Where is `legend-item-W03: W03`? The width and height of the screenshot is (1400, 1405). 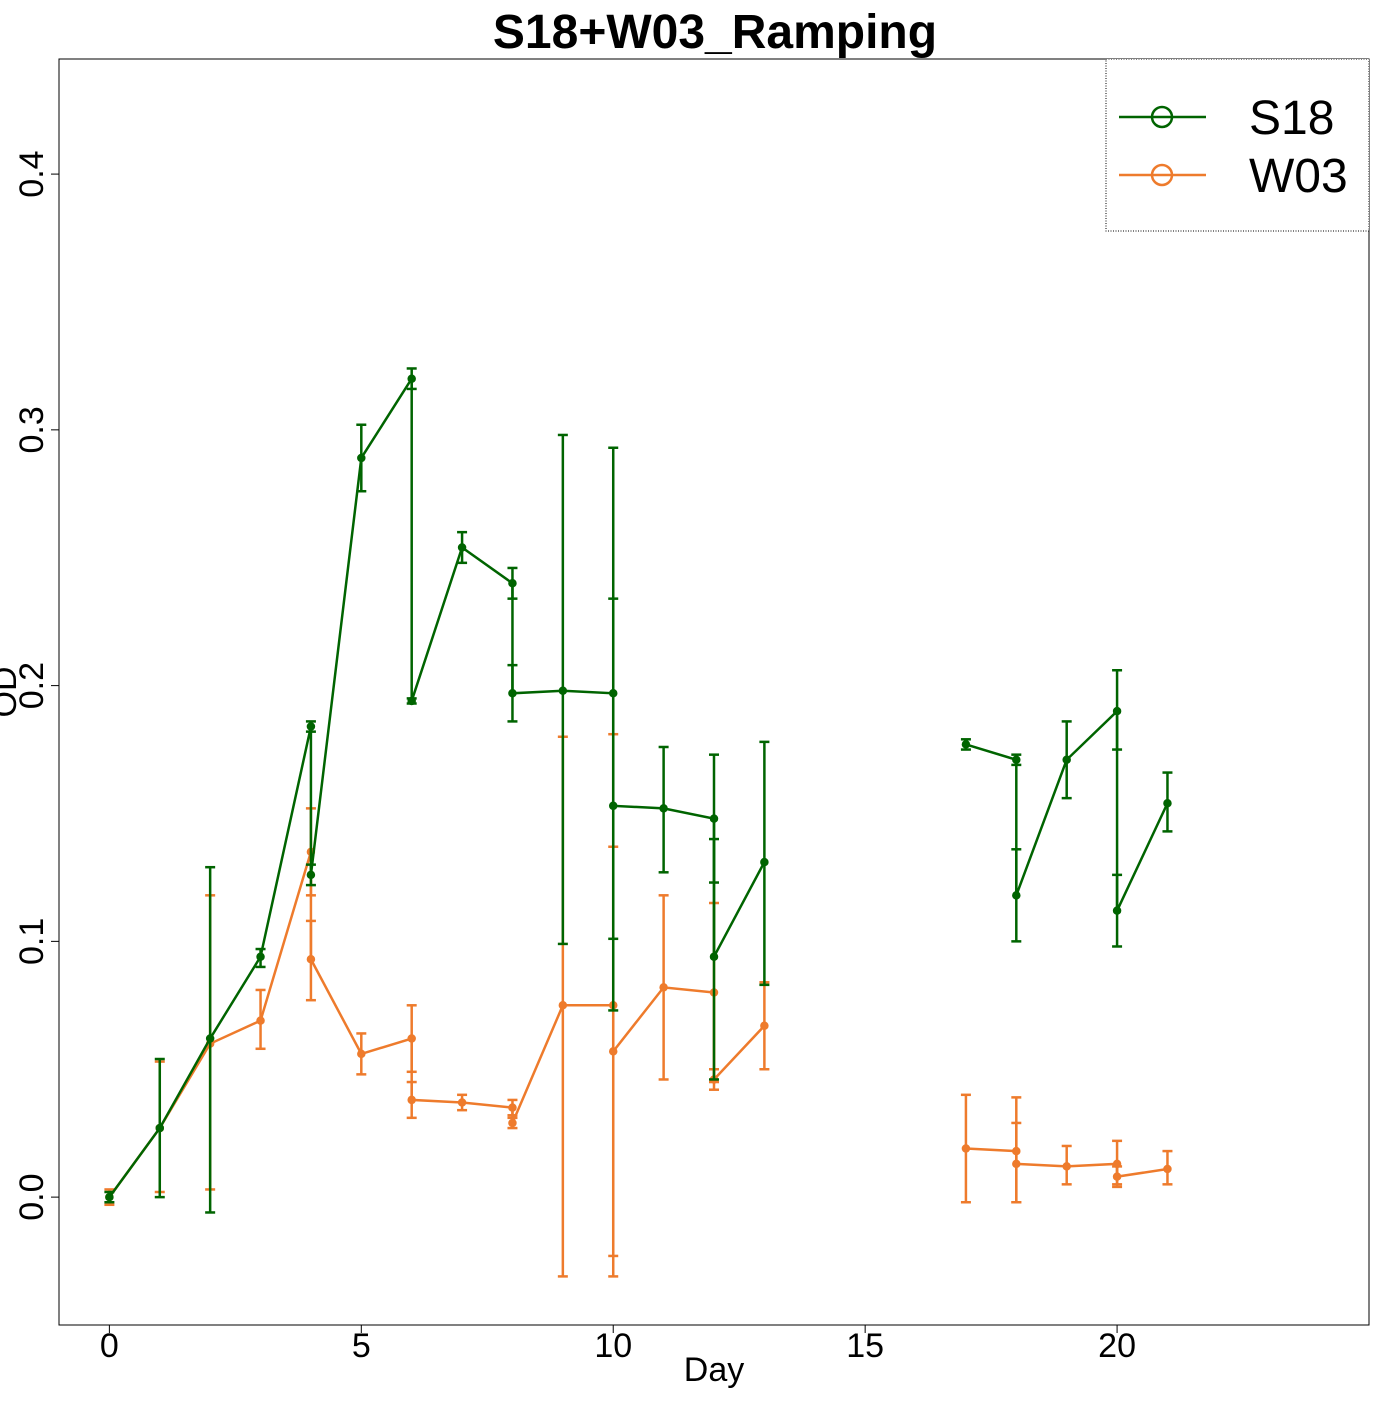 legend-item-W03: W03 is located at coordinates (1233, 176).